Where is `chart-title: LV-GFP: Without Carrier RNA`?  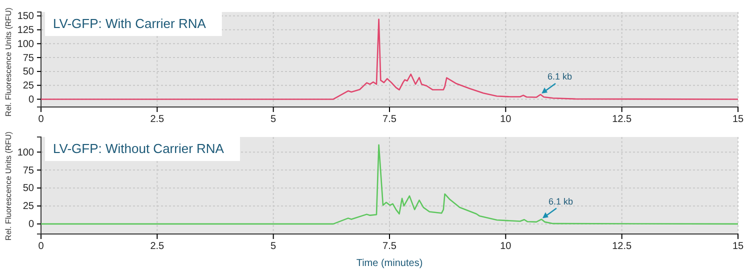
chart-title: LV-GFP: Without Carrier RNA is located at coordinates (138, 148).